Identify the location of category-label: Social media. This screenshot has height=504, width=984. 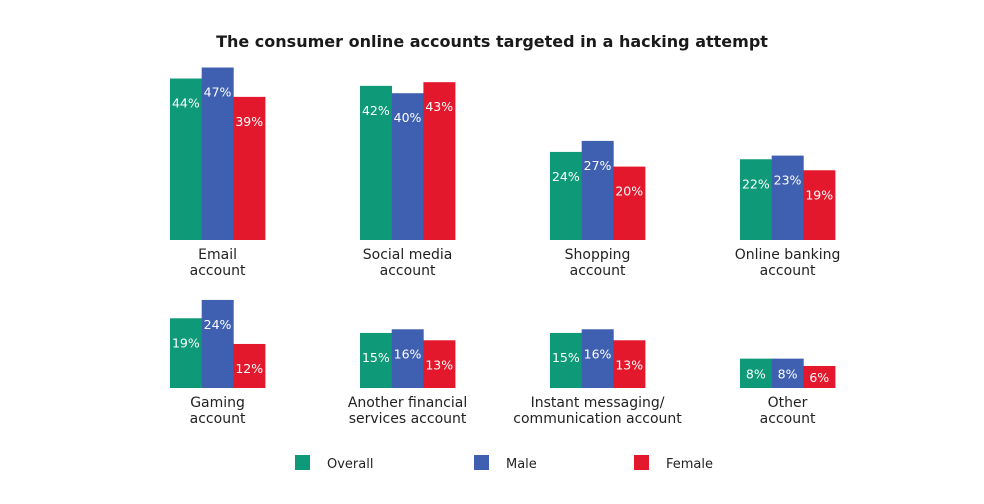
(408, 255).